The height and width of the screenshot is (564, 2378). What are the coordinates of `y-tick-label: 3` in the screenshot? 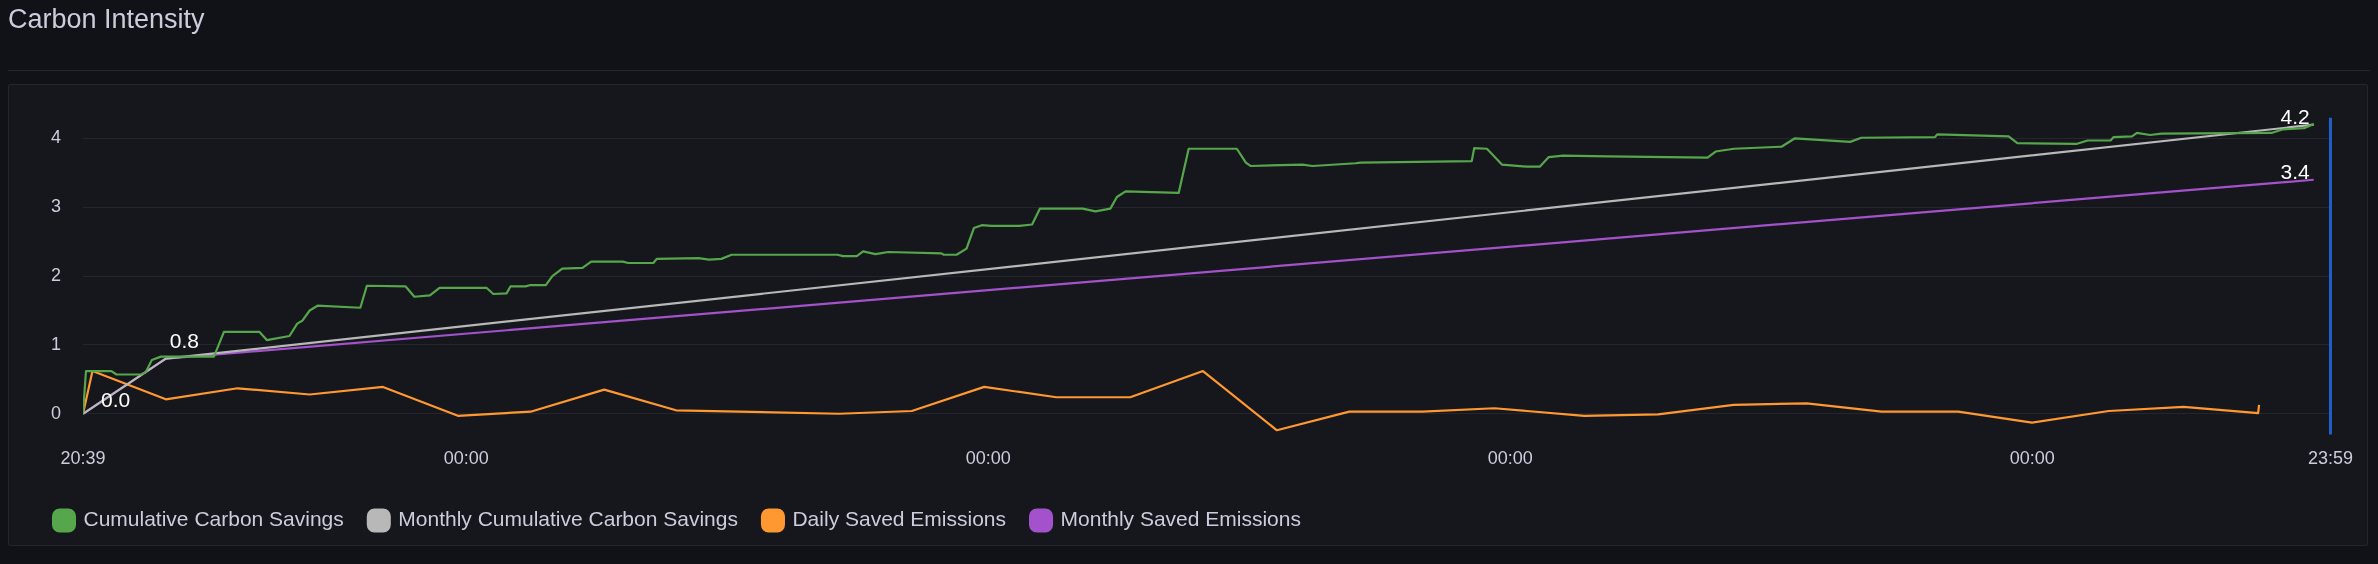 It's located at (56, 206).